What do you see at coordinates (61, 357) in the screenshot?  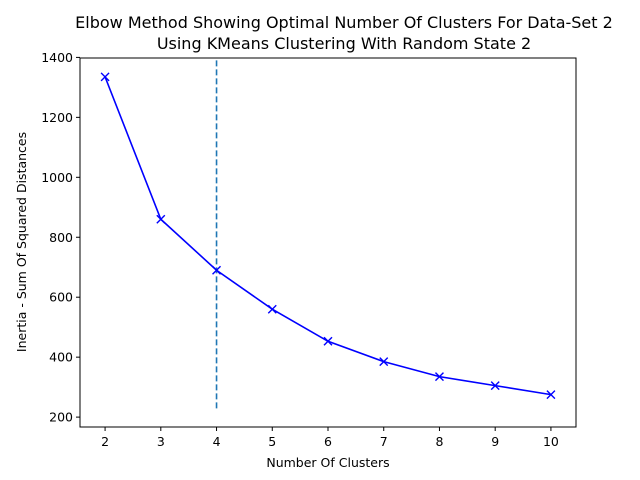 I see `y-tick-label: 400` at bounding box center [61, 357].